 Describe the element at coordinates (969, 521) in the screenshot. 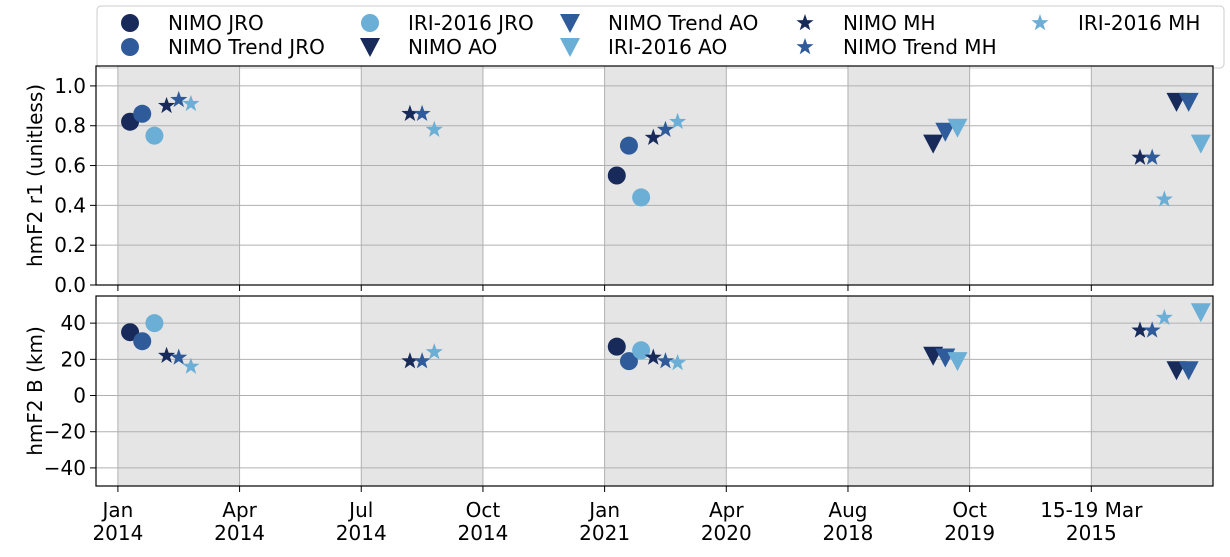

I see `x-tick-label: Oct 2019` at that location.